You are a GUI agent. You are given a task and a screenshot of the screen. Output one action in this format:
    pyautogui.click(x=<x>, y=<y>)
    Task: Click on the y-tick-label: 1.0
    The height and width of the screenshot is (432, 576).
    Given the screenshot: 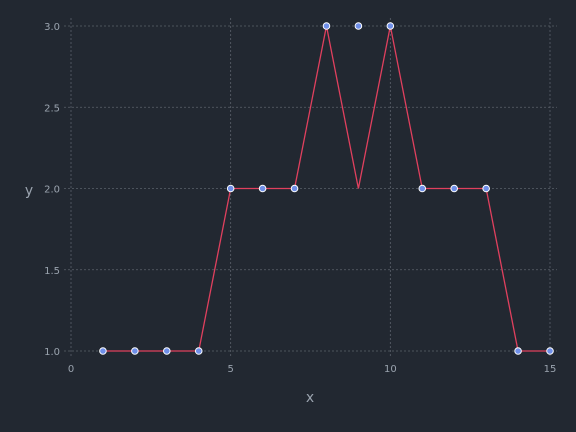 What is the action you would take?
    pyautogui.click(x=52, y=352)
    